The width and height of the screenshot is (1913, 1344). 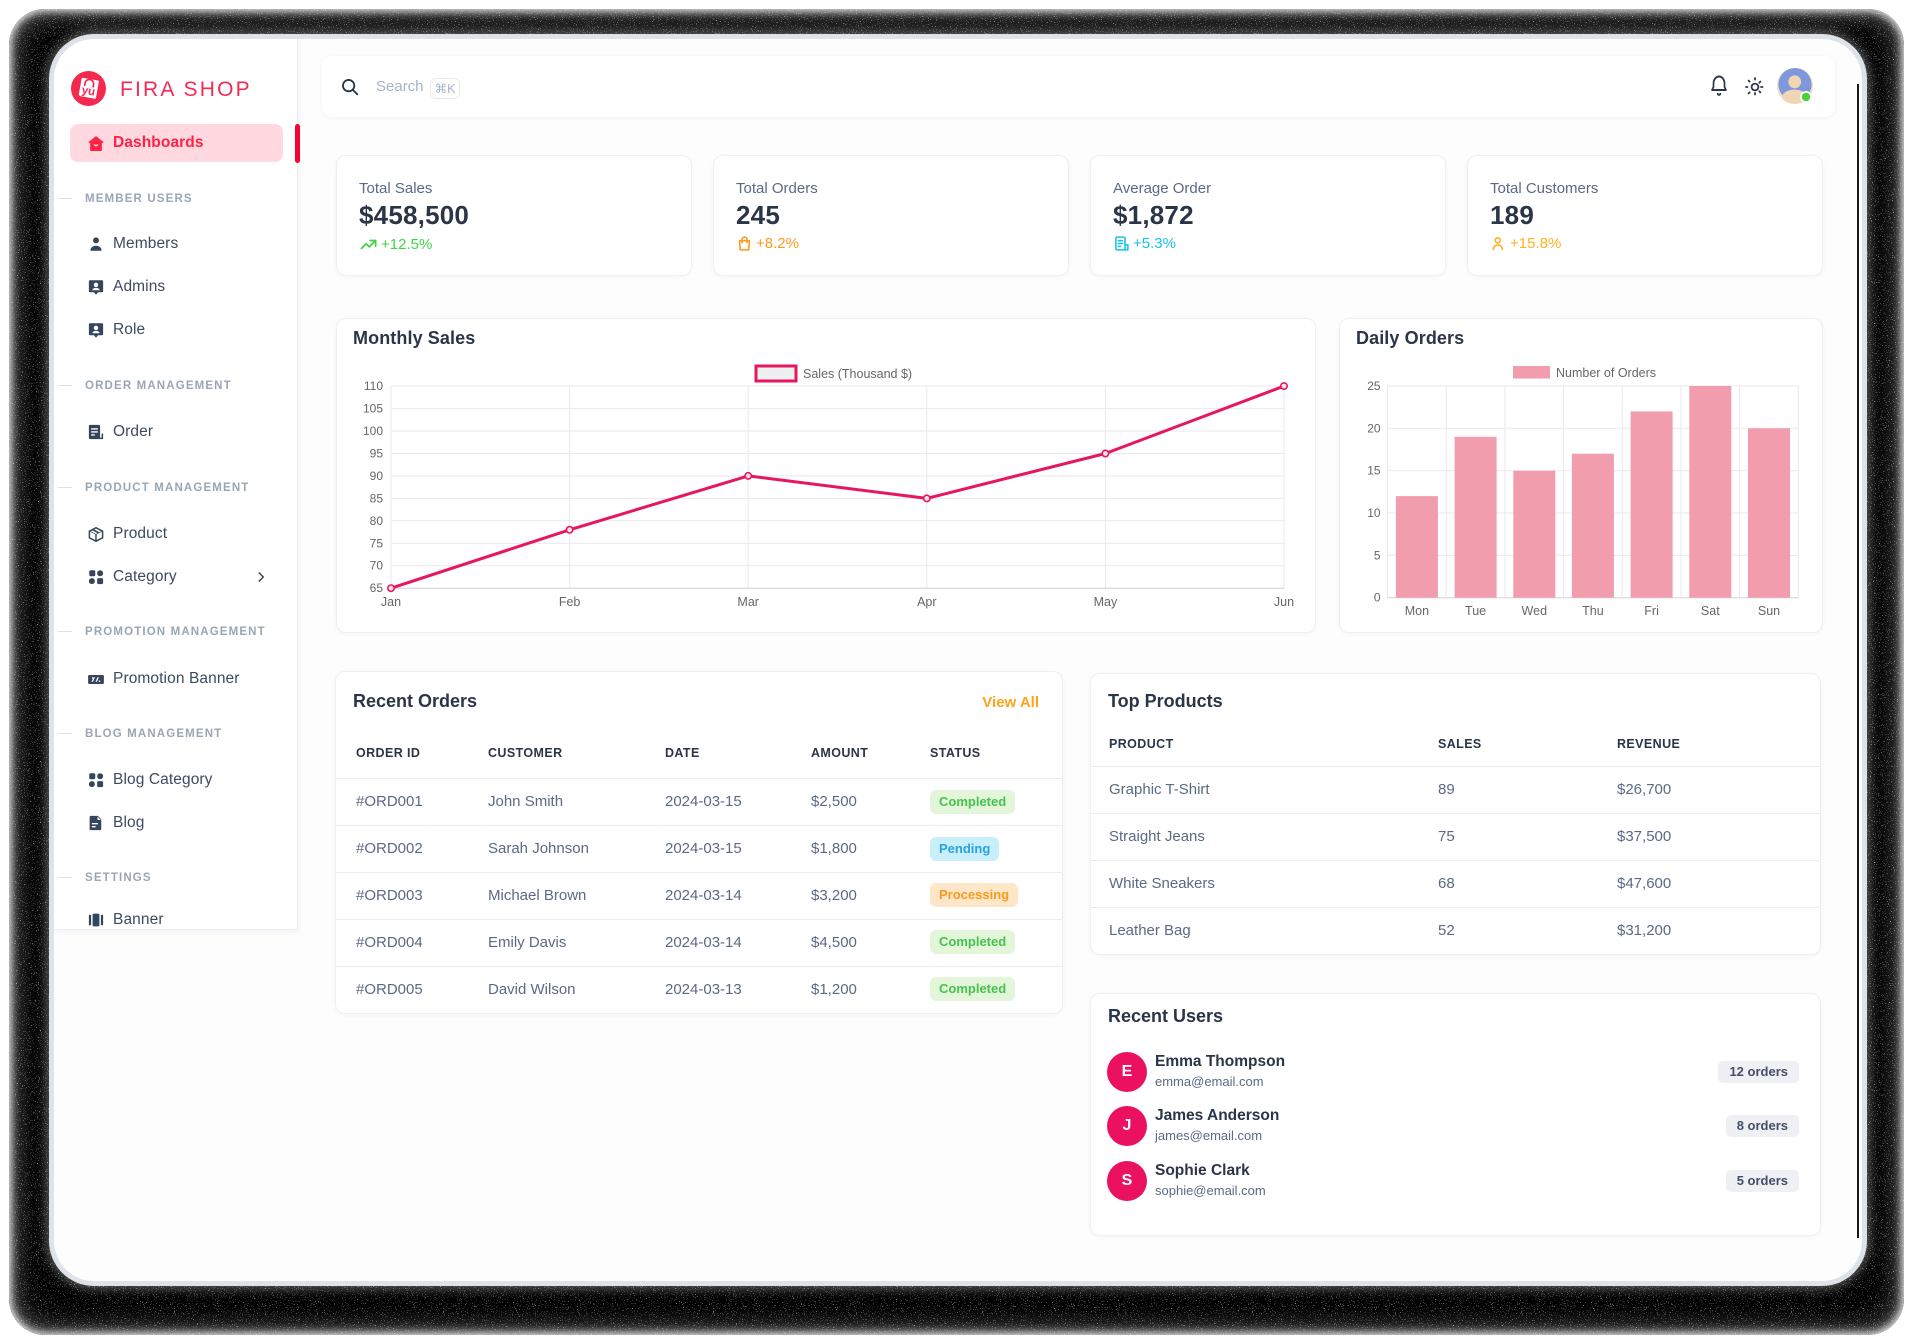 What do you see at coordinates (1374, 471) in the screenshot?
I see `svg-text: 15` at bounding box center [1374, 471].